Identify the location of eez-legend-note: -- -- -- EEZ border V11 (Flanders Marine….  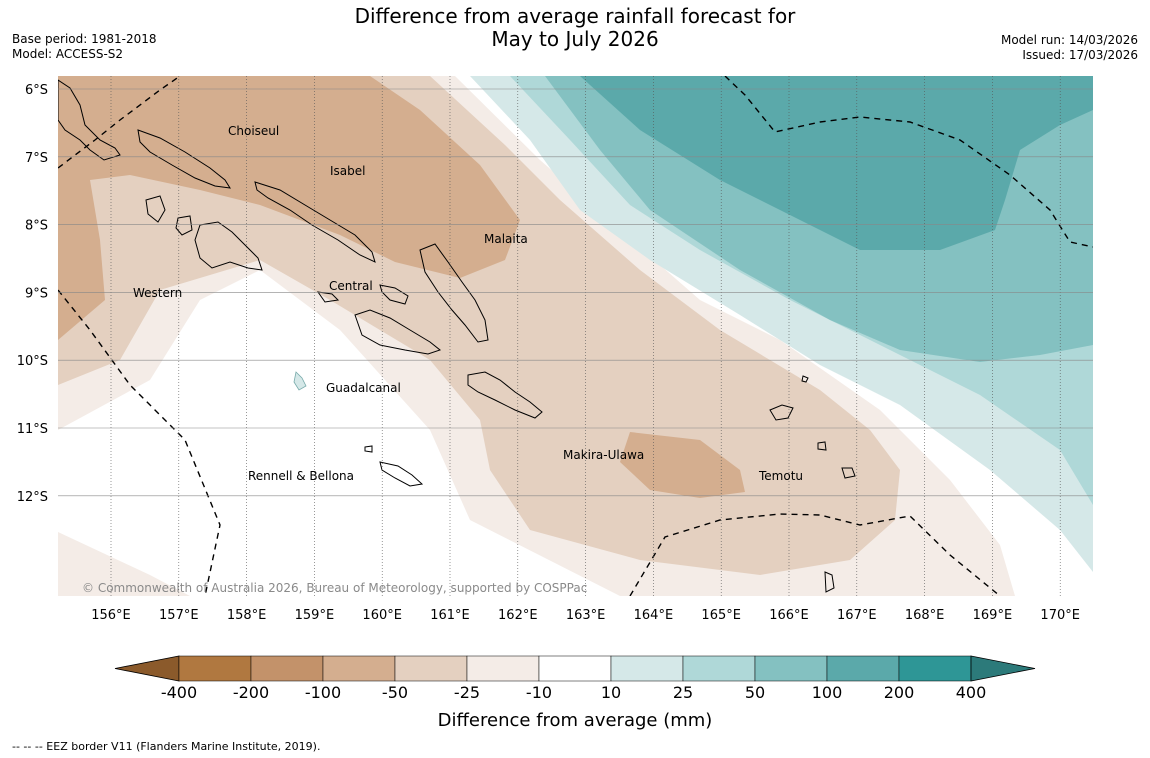
(166, 746).